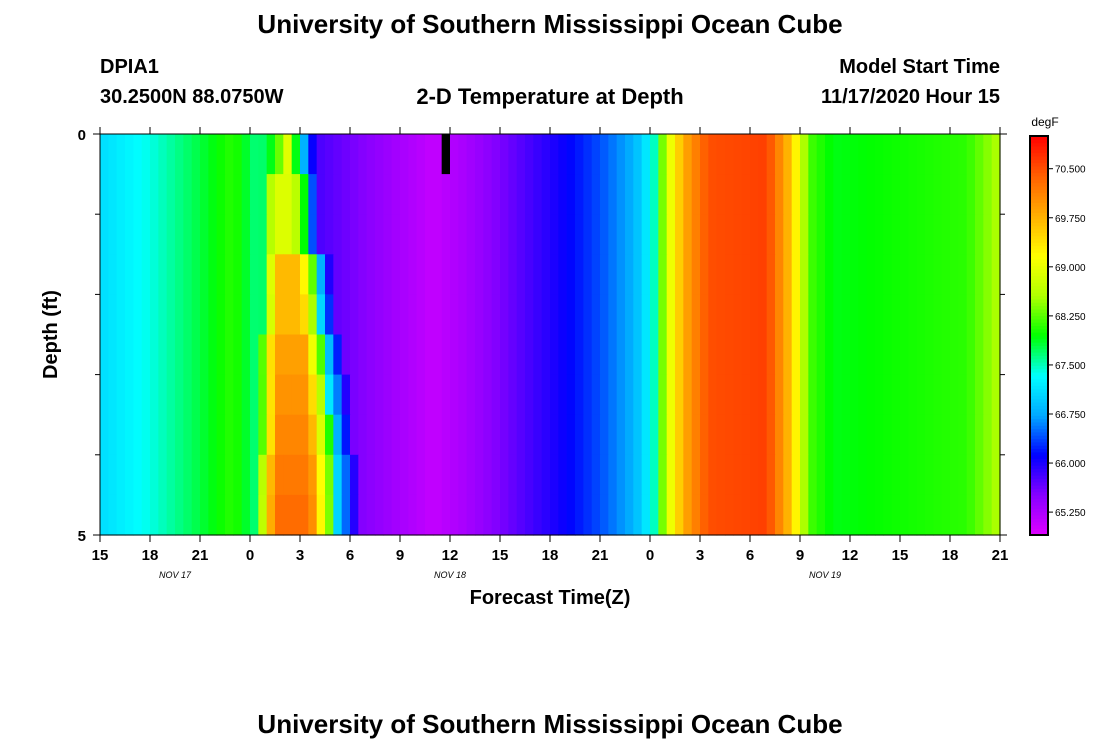 This screenshot has width=1100, height=750. What do you see at coordinates (1070, 464) in the screenshot?
I see `colorbar-tick-label: 66.000` at bounding box center [1070, 464].